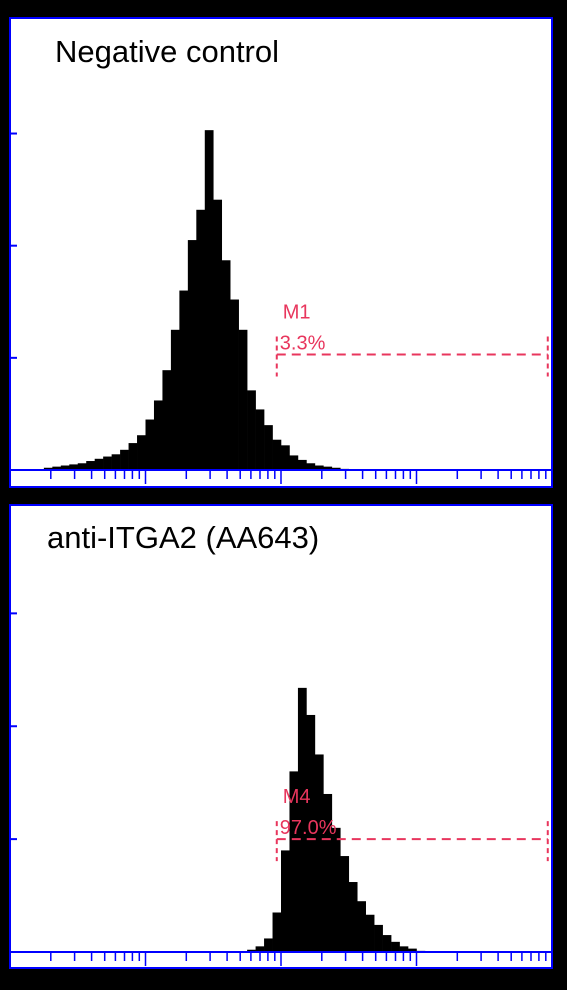  I want to click on panel-title: Negative control, so click(167, 51).